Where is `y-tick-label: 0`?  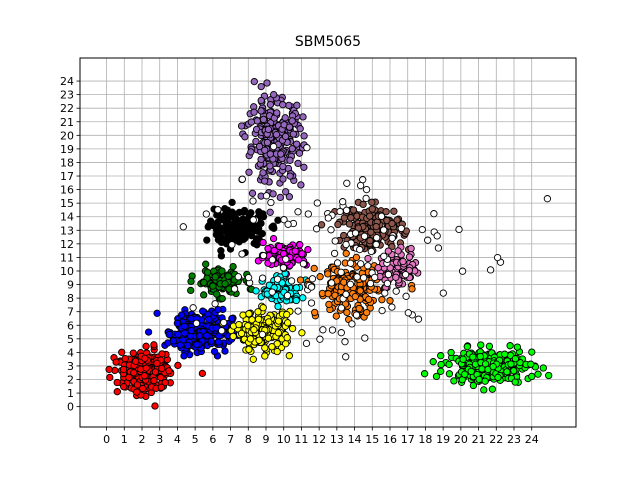
y-tick-label: 0 is located at coordinates (70, 407).